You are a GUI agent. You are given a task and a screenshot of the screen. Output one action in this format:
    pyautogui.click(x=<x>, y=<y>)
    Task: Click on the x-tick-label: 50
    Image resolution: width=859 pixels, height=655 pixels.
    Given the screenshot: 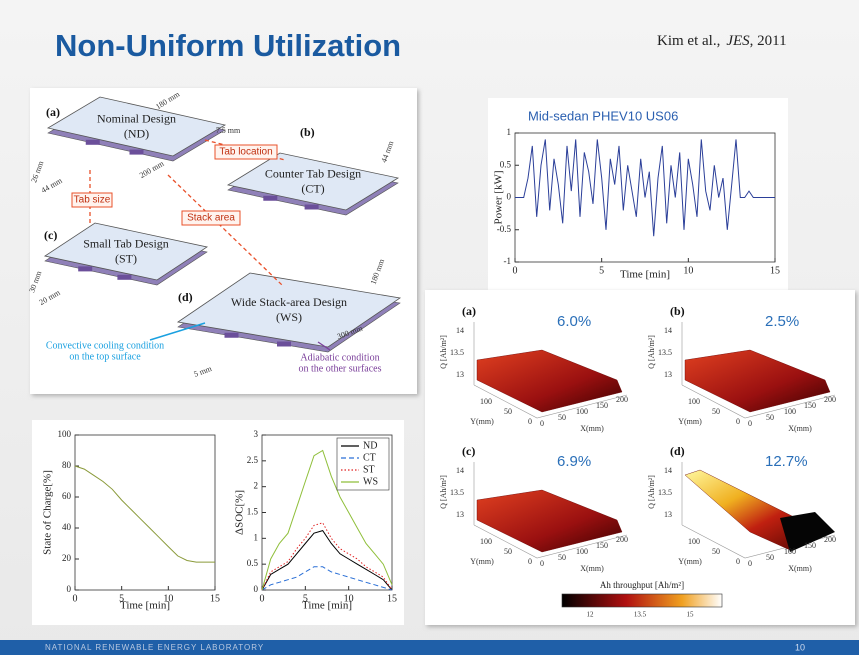 What is the action you would take?
    pyautogui.click(x=770, y=557)
    